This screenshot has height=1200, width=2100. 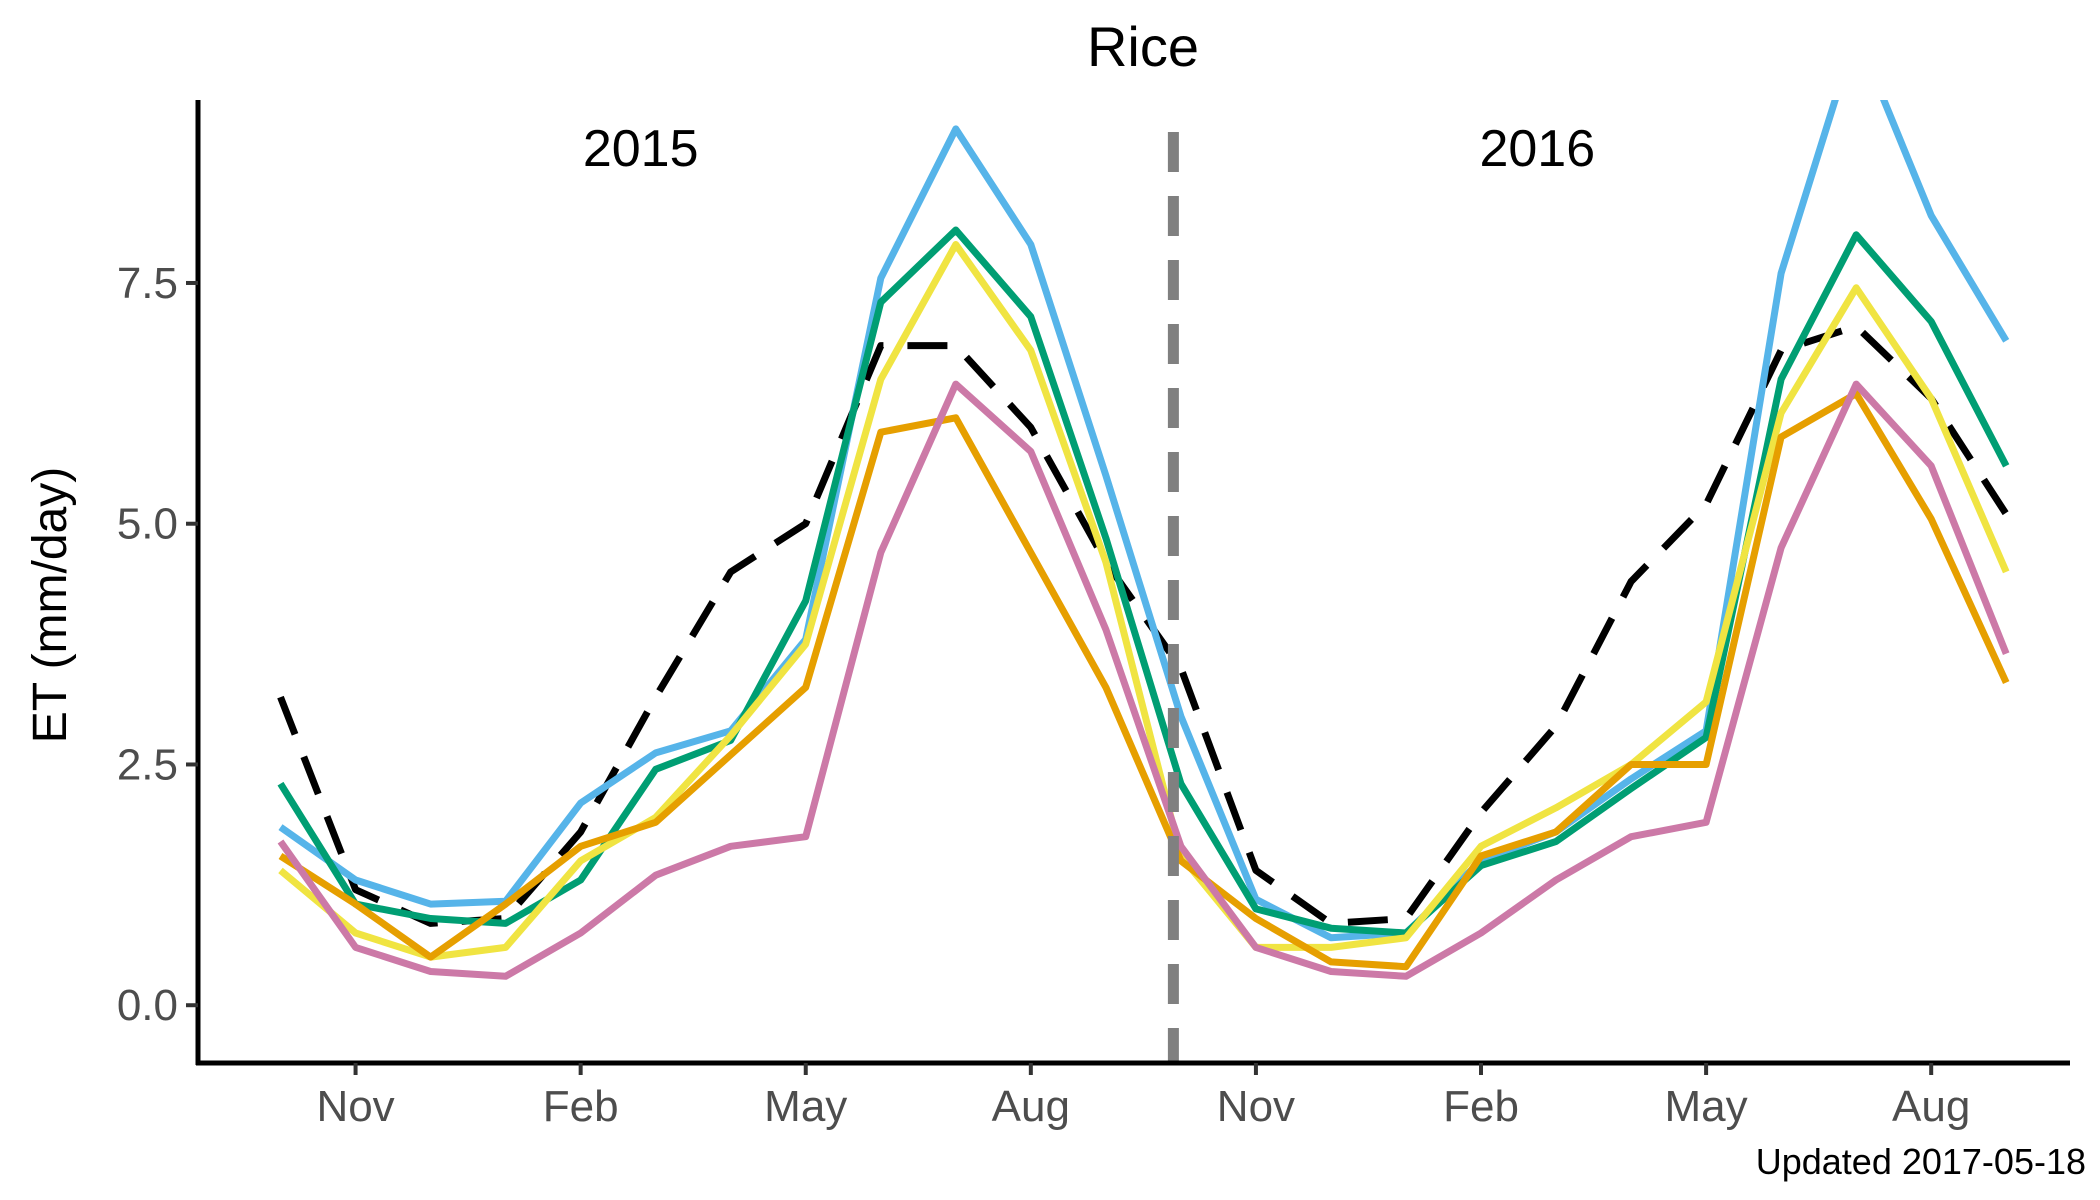 I want to click on x-tick-label-5: Feb, so click(x=1481, y=1106).